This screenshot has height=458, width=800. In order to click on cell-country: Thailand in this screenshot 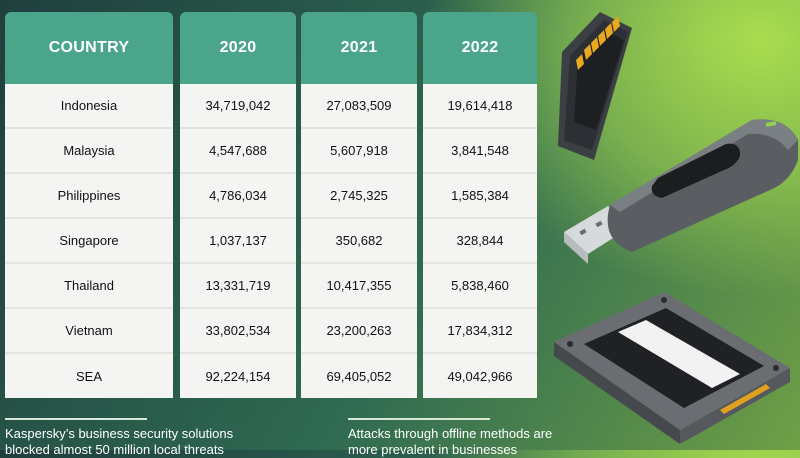, I will do `click(89, 286)`.